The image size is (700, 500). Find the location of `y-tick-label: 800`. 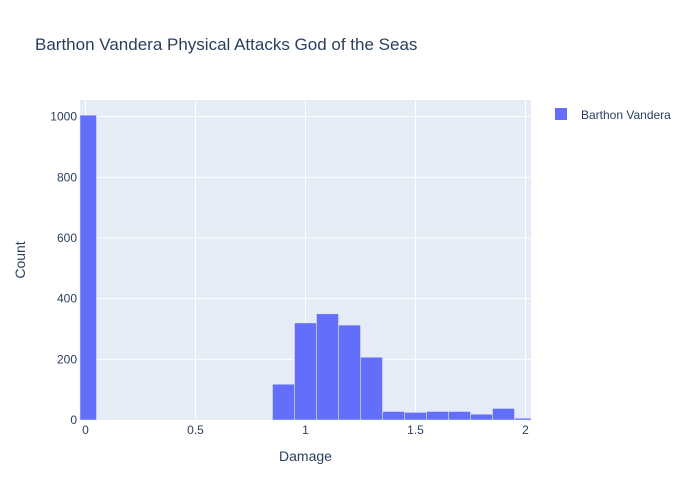

y-tick-label: 800 is located at coordinates (67, 177).